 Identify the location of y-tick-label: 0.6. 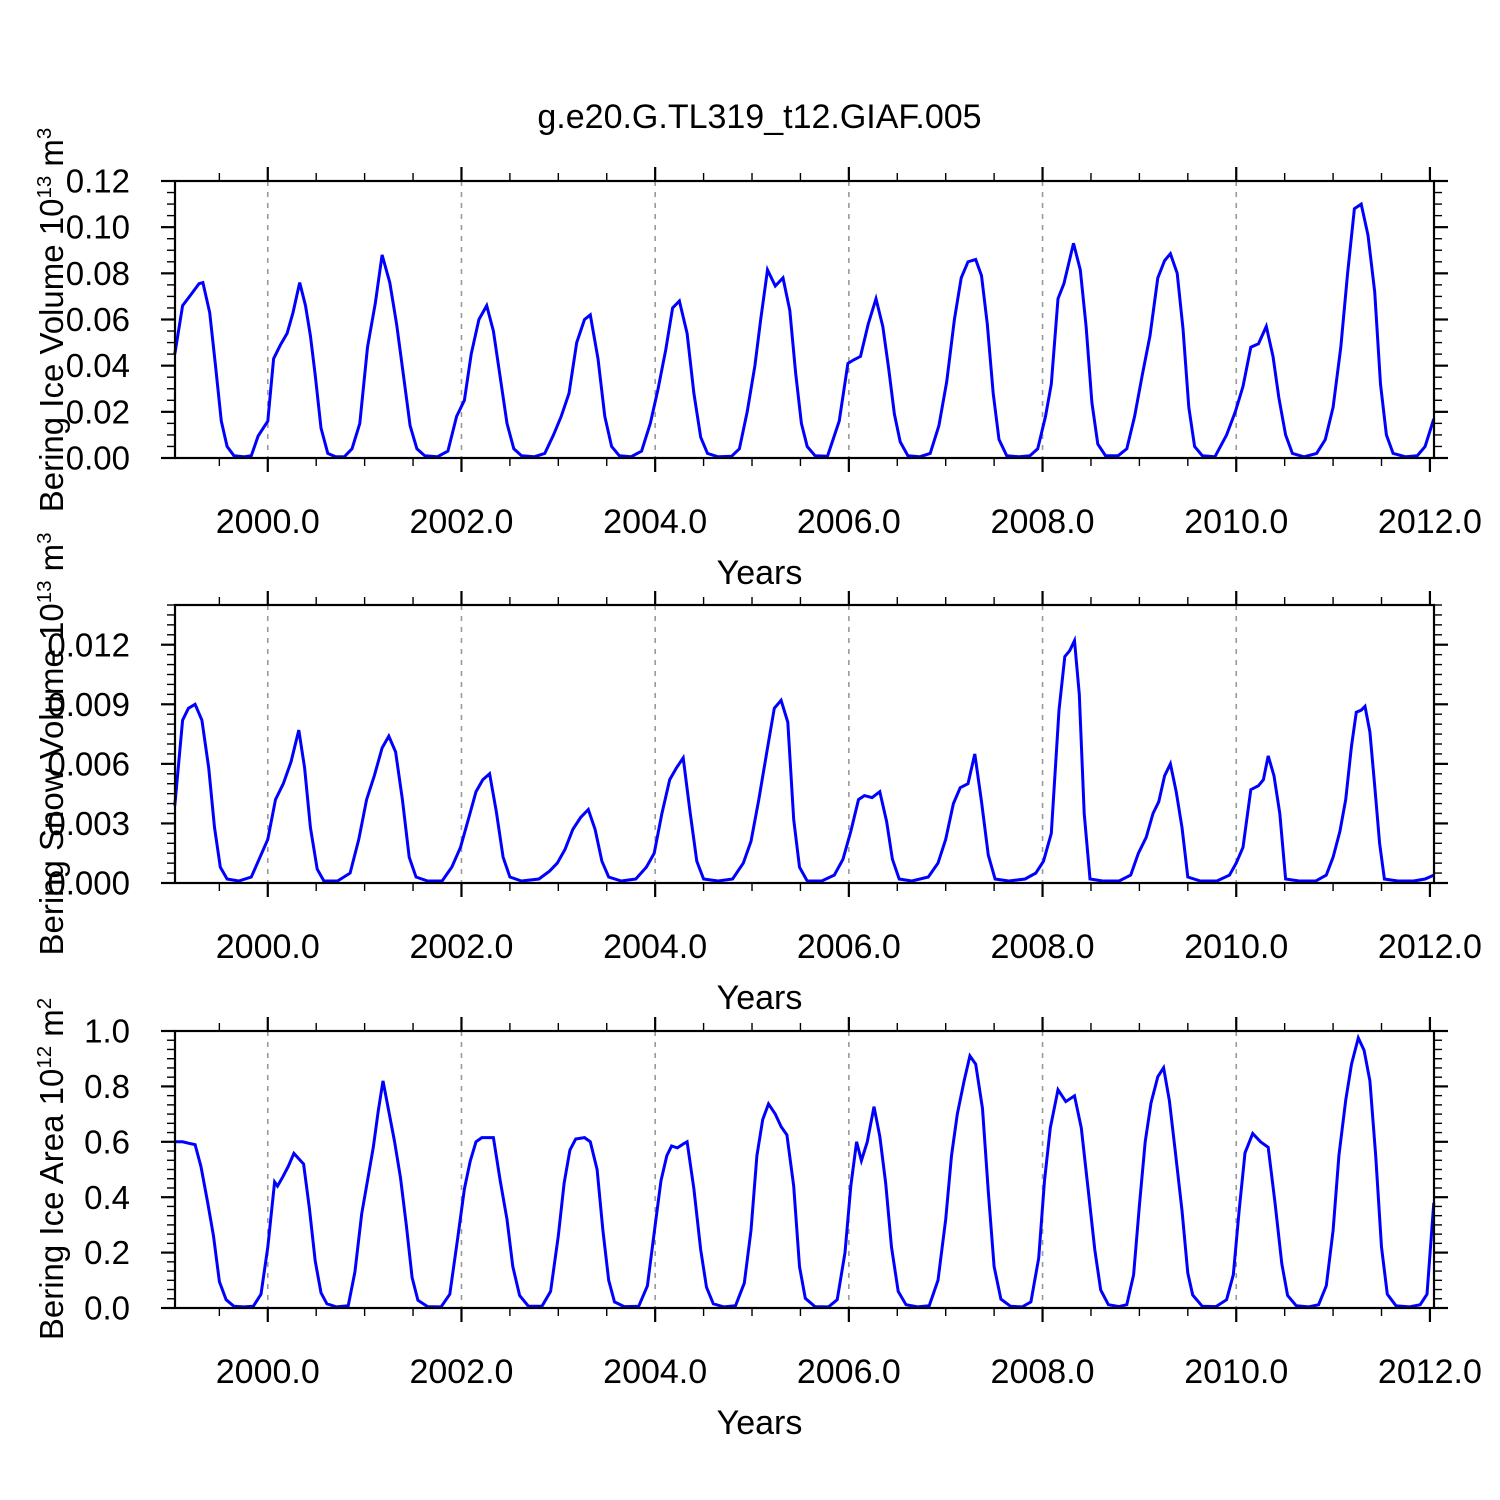
(107, 1141).